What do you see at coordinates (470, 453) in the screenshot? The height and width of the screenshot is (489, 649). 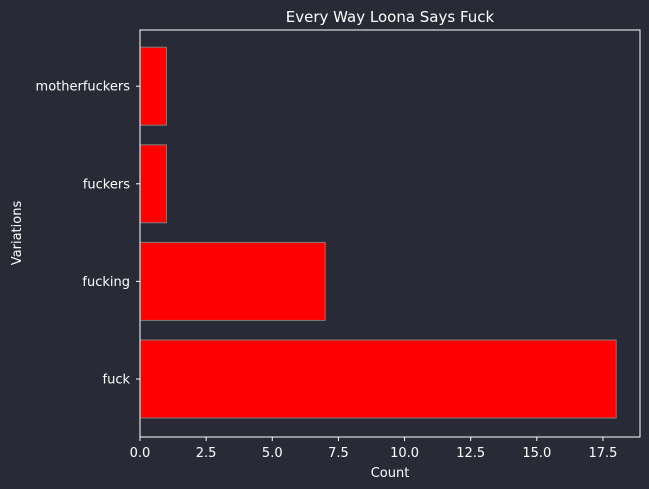 I see `x-tick-label: 12.5` at bounding box center [470, 453].